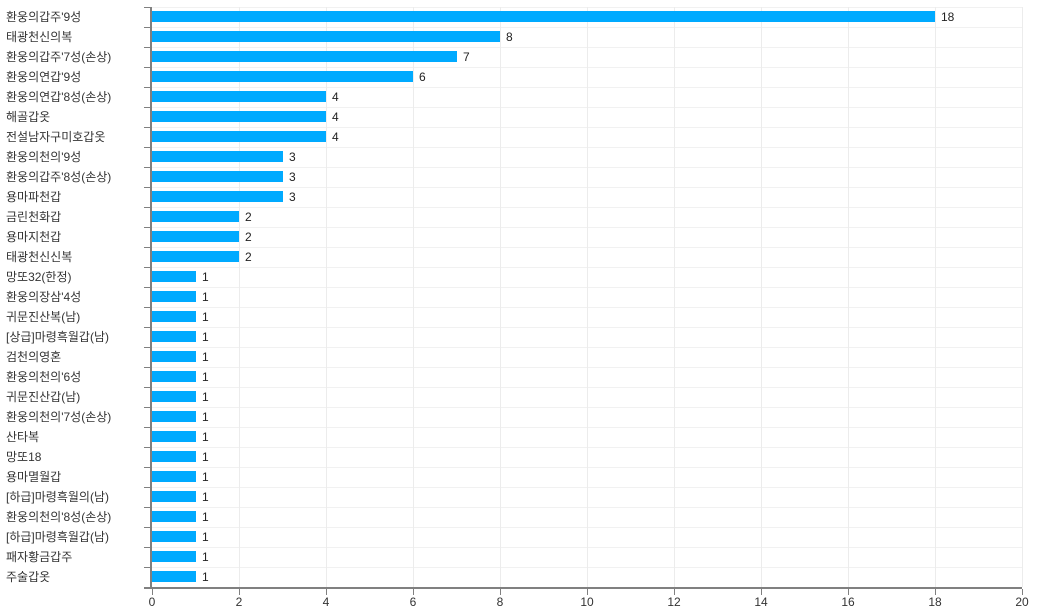  I want to click on category-label: 검천의영혼, so click(34, 357).